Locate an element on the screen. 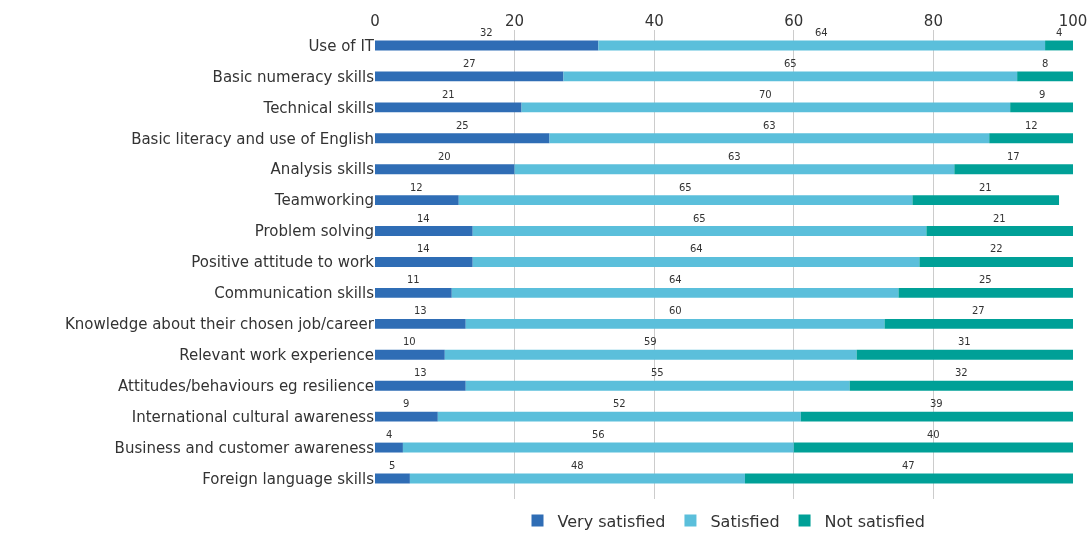 The height and width of the screenshot is (550, 1091). data-label: 55 is located at coordinates (657, 372).